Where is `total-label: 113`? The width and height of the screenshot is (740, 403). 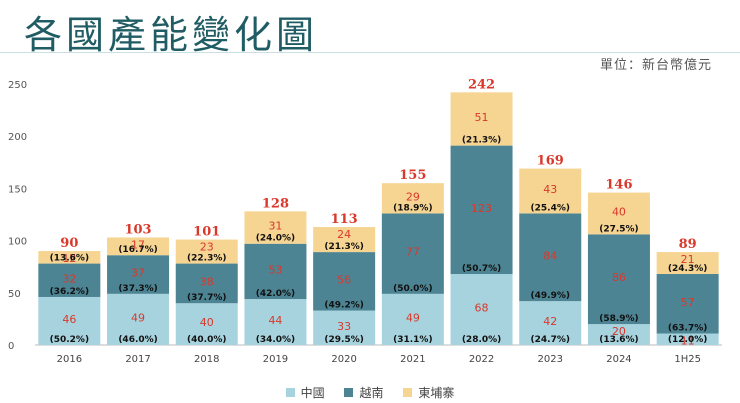
total-label: 113 is located at coordinates (344, 219).